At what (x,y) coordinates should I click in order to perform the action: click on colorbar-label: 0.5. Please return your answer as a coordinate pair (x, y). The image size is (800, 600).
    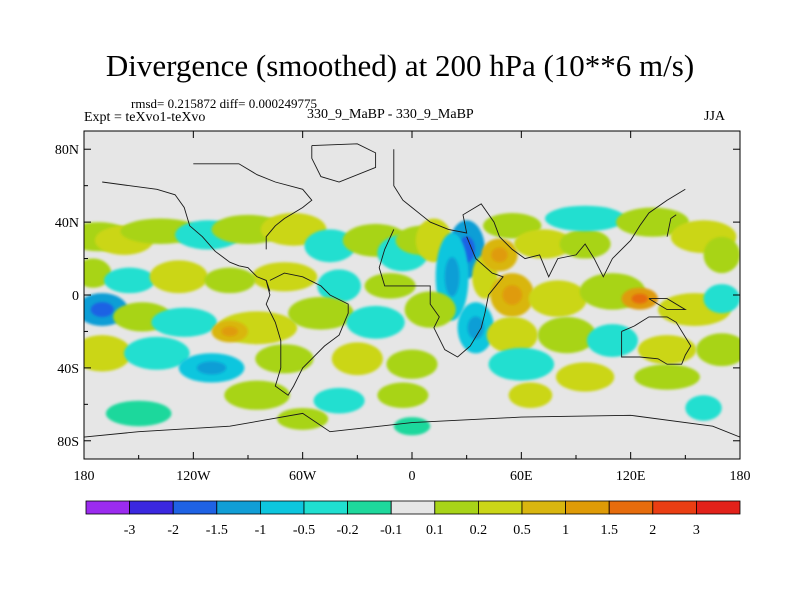
    Looking at the image, I should click on (522, 530).